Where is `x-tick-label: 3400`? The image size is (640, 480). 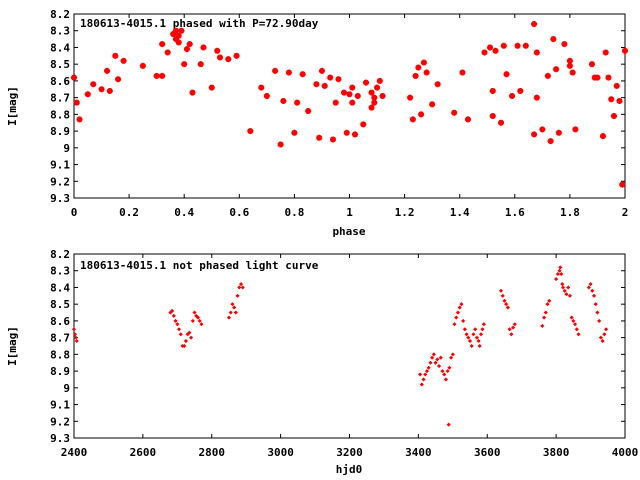
x-tick-label: 3400 is located at coordinates (418, 452).